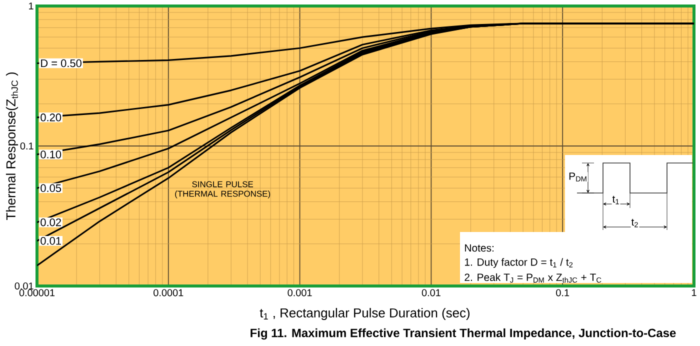  I want to click on x-tick-label: 0.01, so click(431, 292).